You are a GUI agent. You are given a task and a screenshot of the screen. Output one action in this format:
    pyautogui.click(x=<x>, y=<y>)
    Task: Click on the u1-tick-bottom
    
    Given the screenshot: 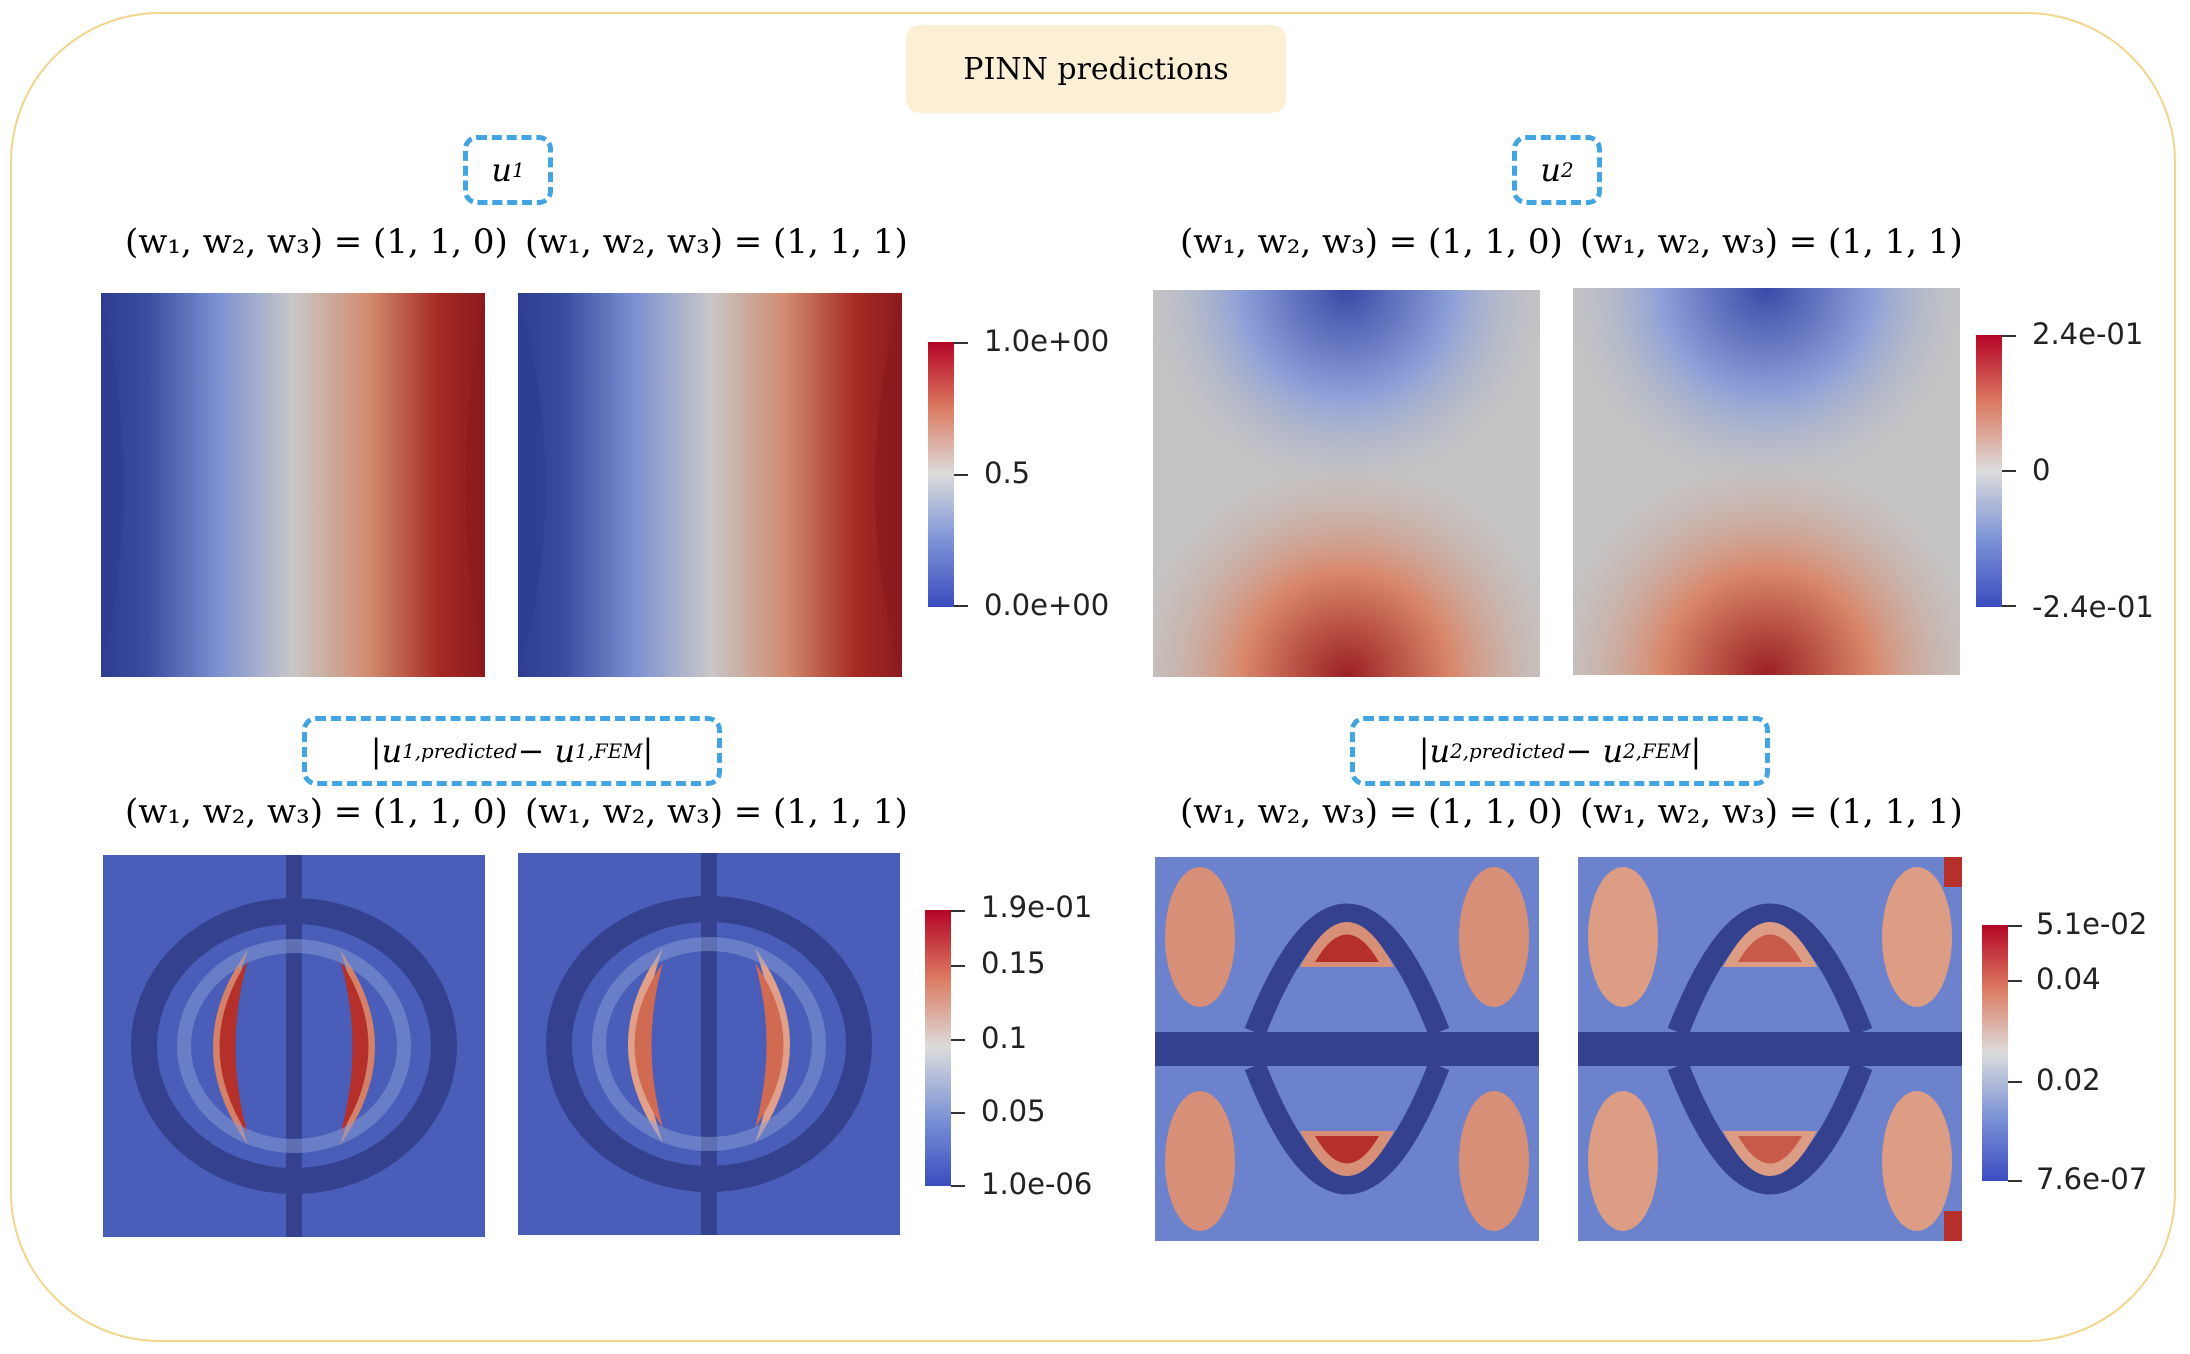 What is the action you would take?
    pyautogui.click(x=961, y=606)
    